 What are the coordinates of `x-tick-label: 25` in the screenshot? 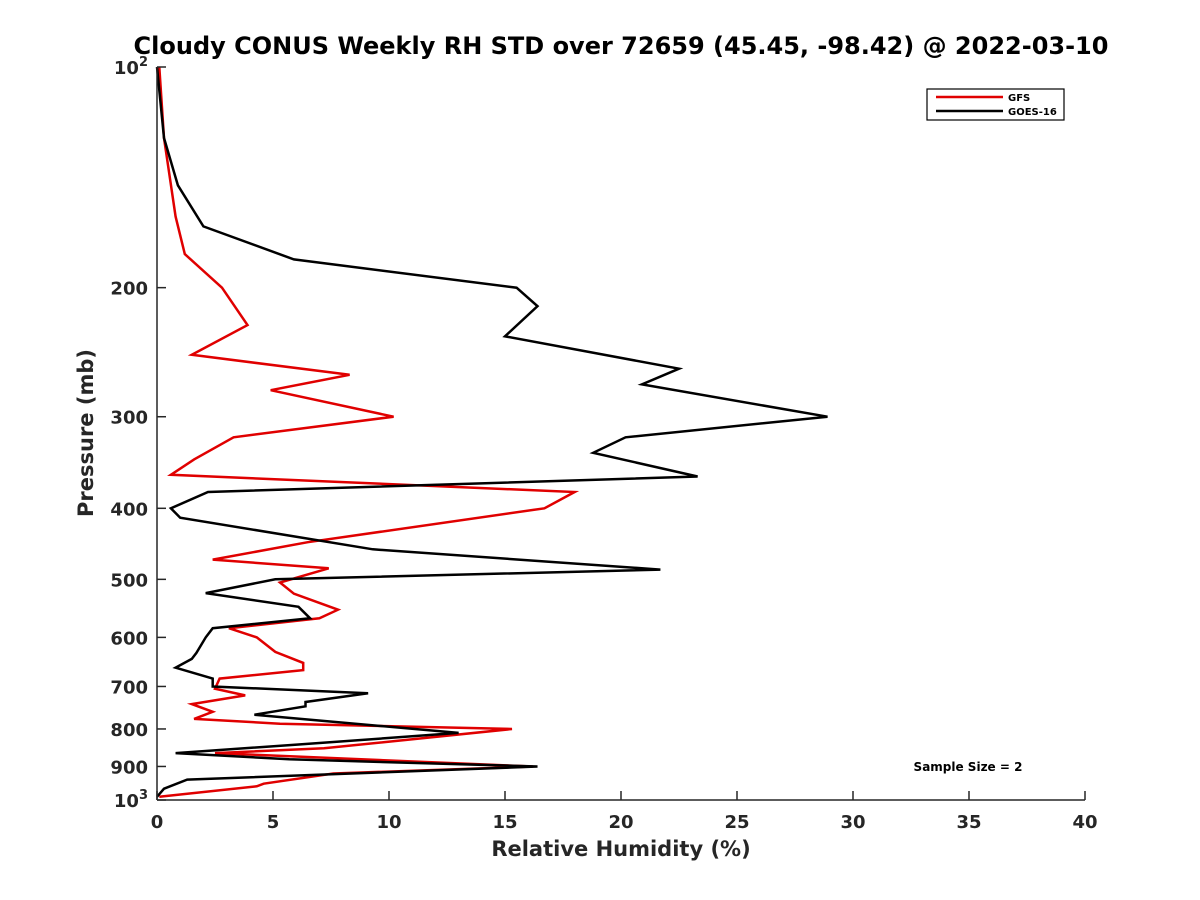 It's located at (736, 822).